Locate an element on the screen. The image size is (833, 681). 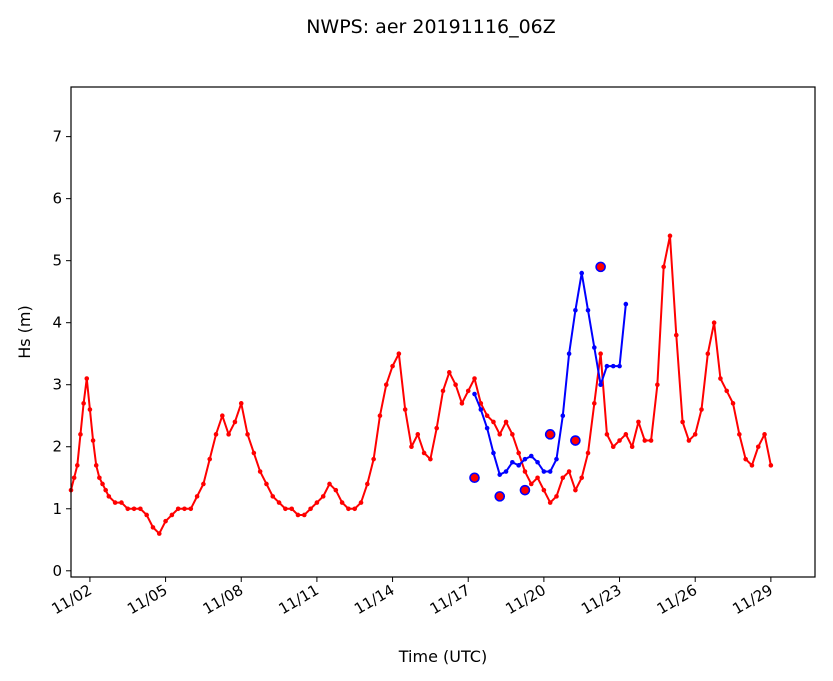
x-tick-label: 11/26 is located at coordinates (677, 599).